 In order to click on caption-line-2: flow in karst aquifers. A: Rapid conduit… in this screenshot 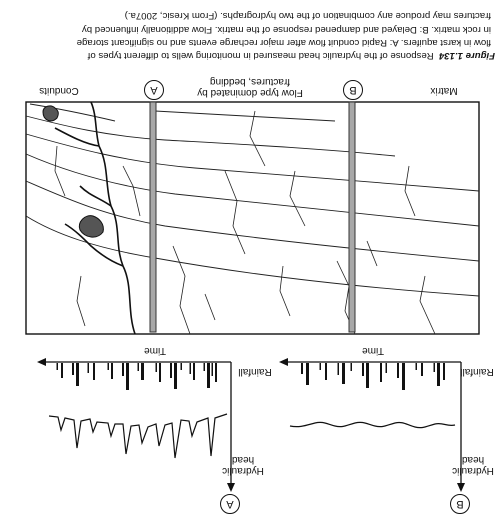, I will do `click(283, 42)`.